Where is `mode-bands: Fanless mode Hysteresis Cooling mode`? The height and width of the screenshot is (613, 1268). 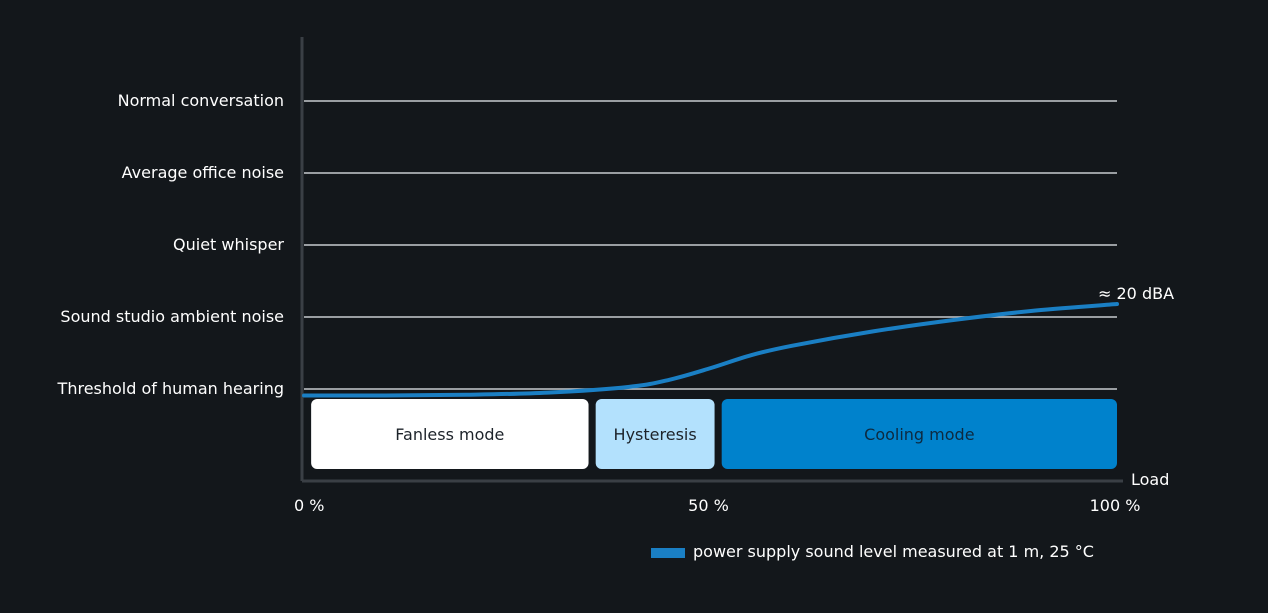 mode-bands: Fanless mode Hysteresis Cooling mode is located at coordinates (714, 434).